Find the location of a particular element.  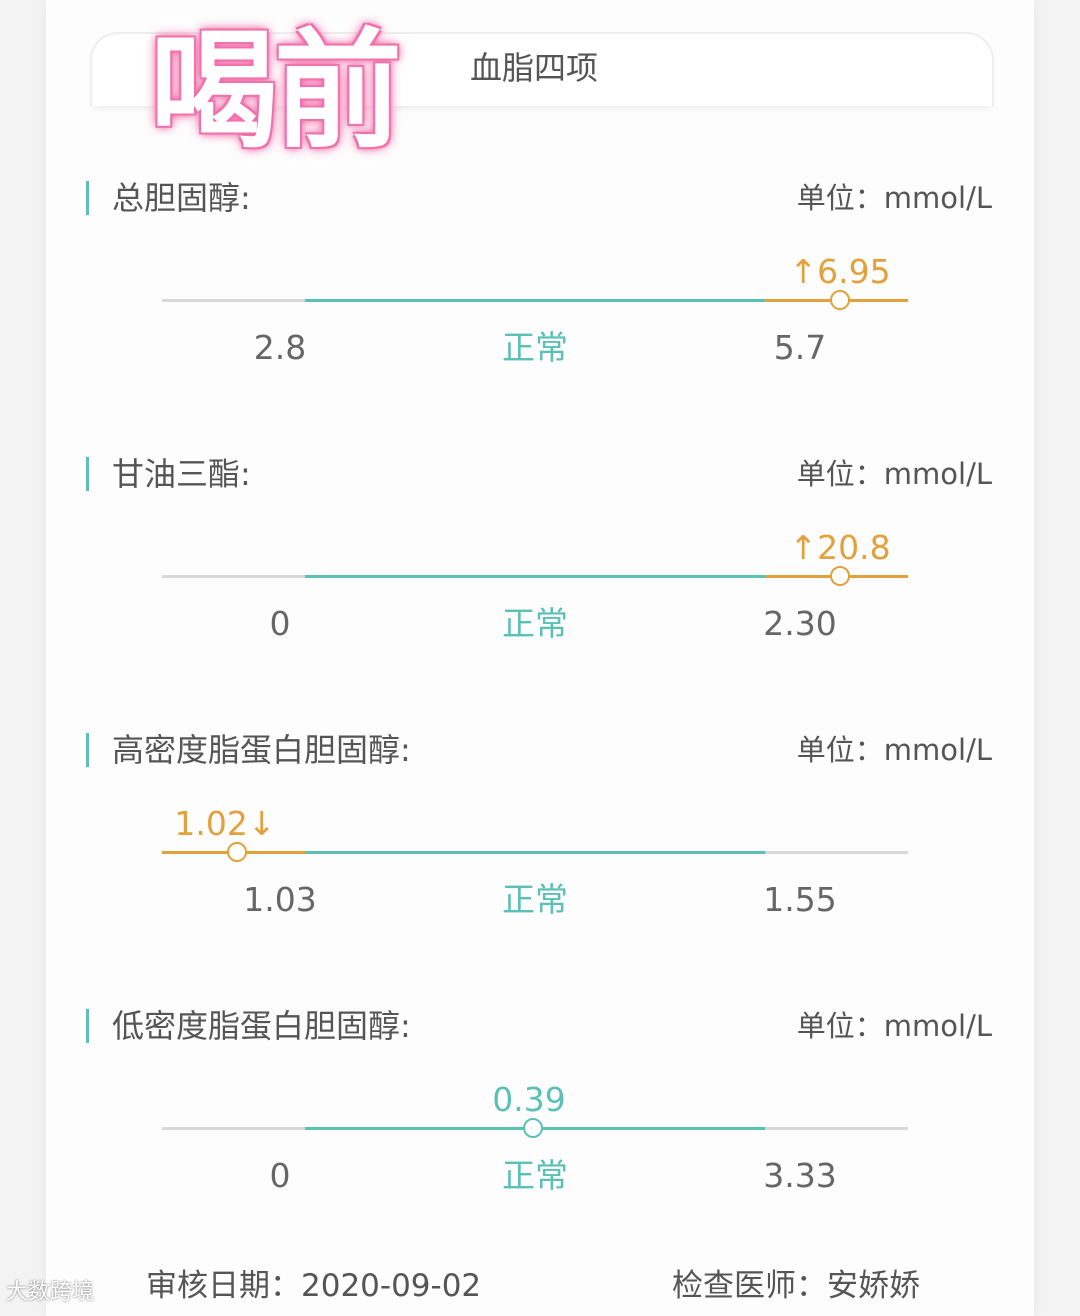

range-track: ↑6.95 is located at coordinates (535, 281).